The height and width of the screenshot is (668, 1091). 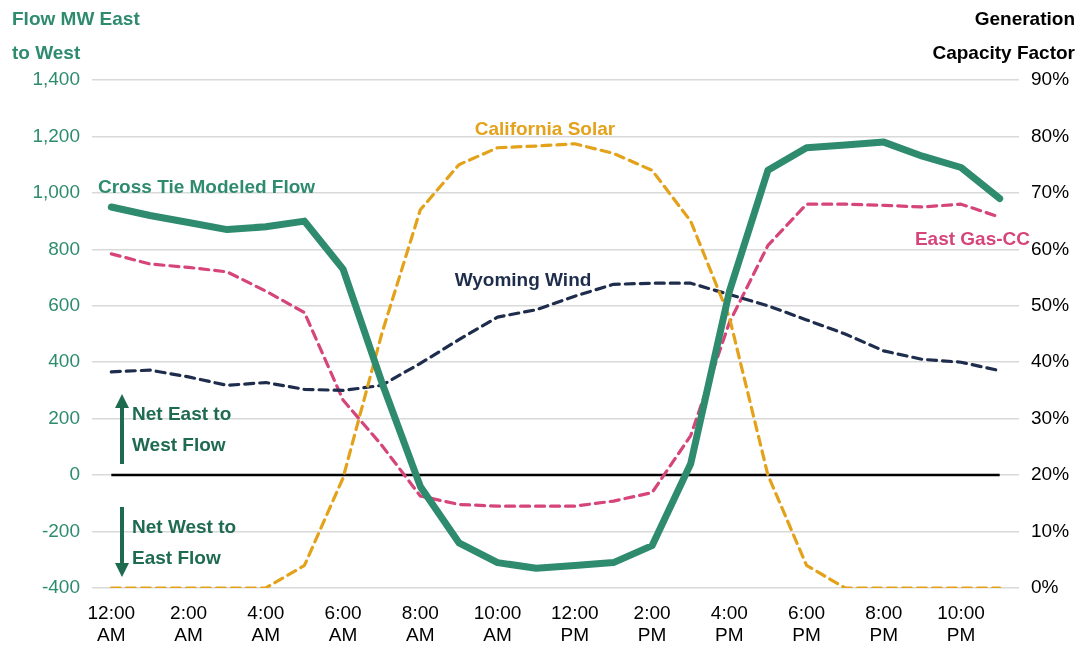 What do you see at coordinates (189, 623) in the screenshot?
I see `x-tick-label: 2:00 AM` at bounding box center [189, 623].